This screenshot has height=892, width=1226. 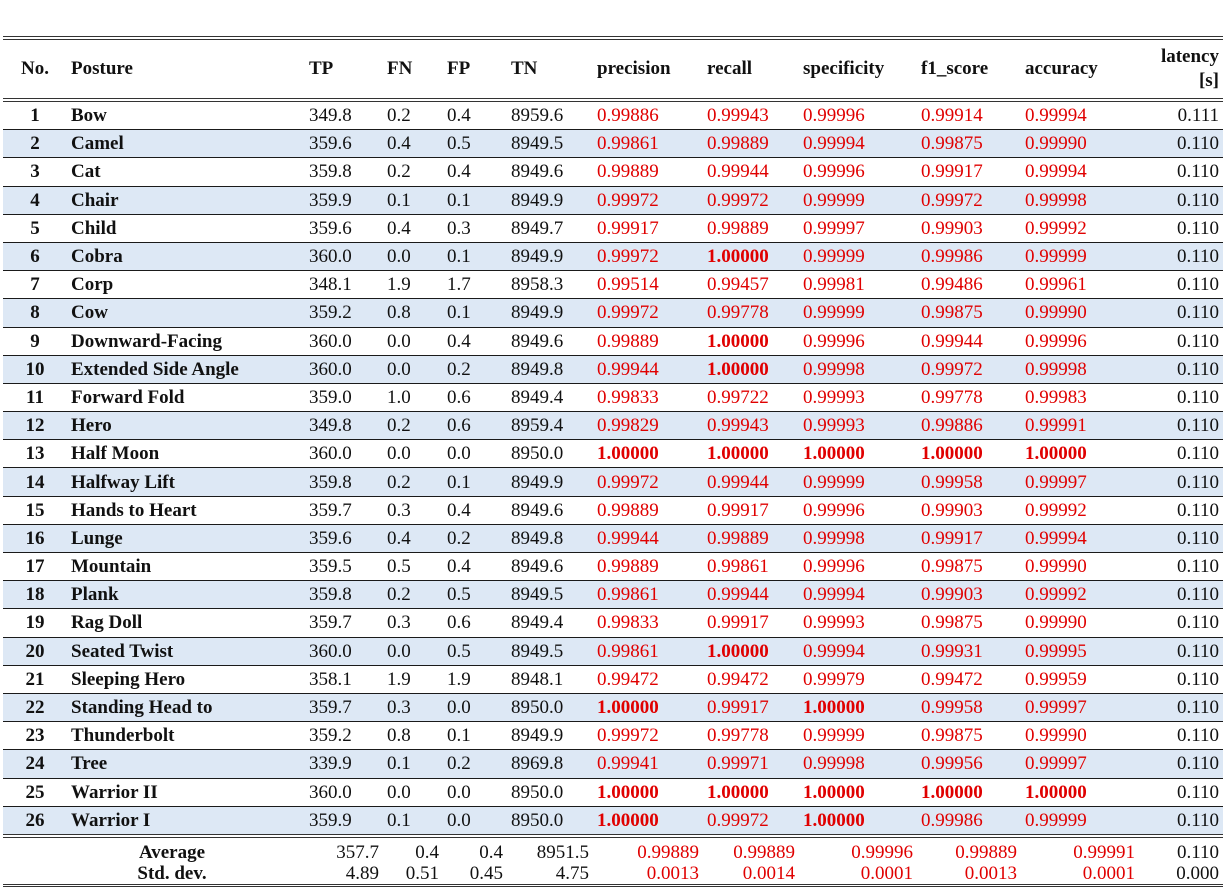 What do you see at coordinates (969, 398) in the screenshot?
I see `cell-f1: 0.99778` at bounding box center [969, 398].